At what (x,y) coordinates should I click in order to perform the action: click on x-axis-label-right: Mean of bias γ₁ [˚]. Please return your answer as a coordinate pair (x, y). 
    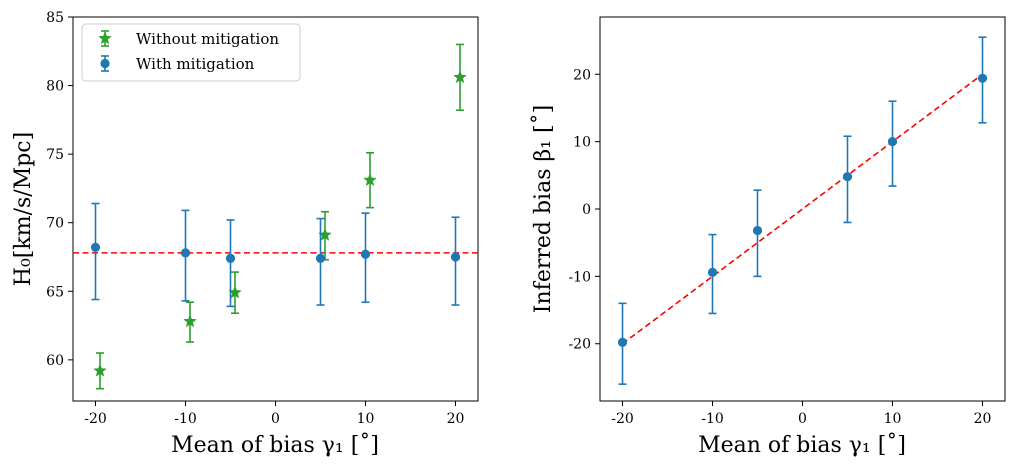
    Looking at the image, I should click on (802, 444).